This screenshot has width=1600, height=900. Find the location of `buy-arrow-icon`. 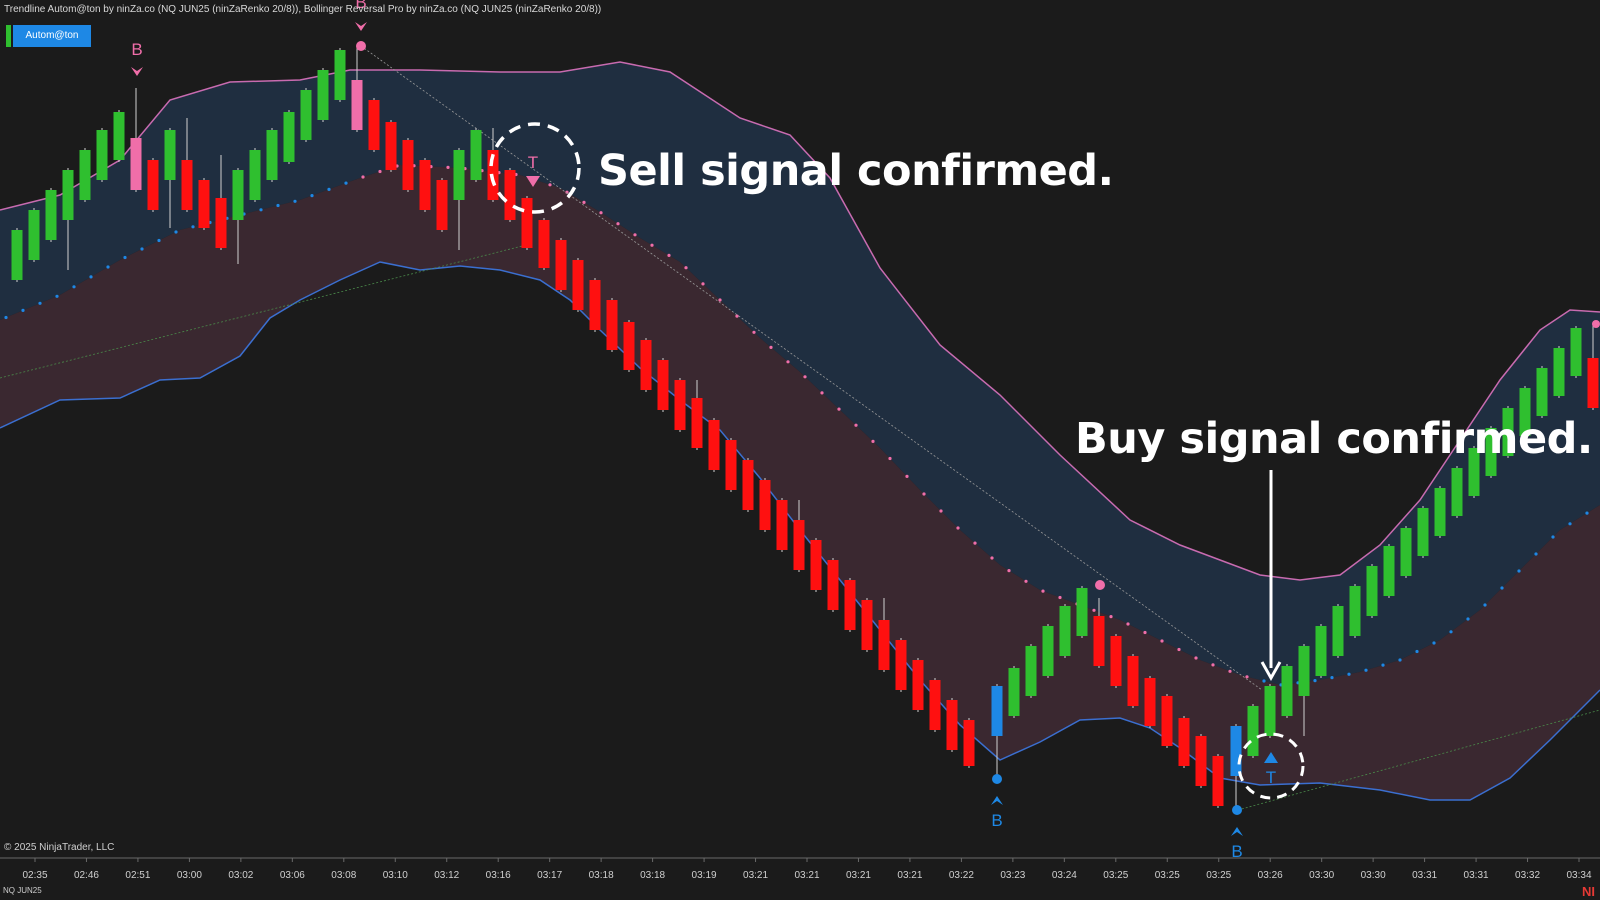

buy-arrow-icon is located at coordinates (997, 800).